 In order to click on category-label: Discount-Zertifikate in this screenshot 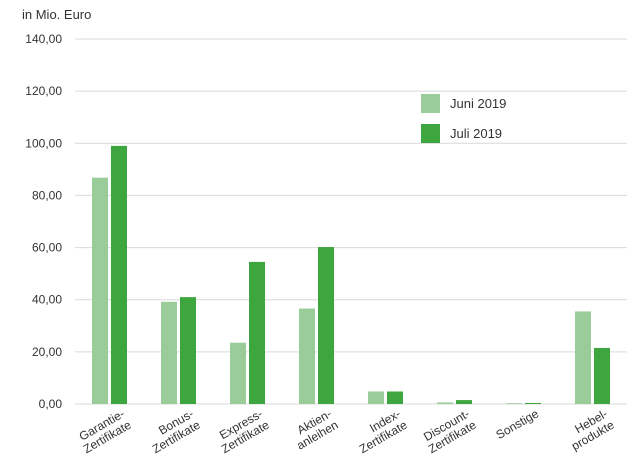, I will do `click(448, 431)`.